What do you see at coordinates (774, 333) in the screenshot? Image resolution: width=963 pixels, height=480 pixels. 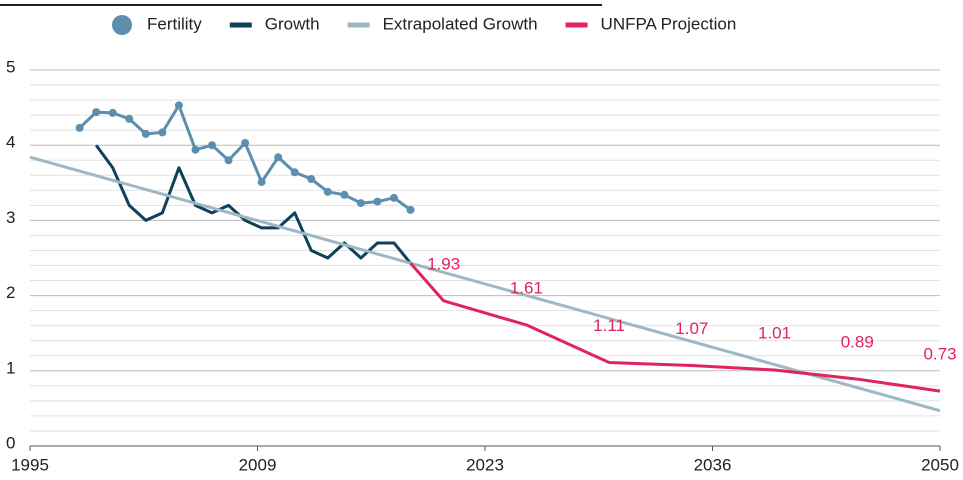 I see `data-label: 1.01` at bounding box center [774, 333].